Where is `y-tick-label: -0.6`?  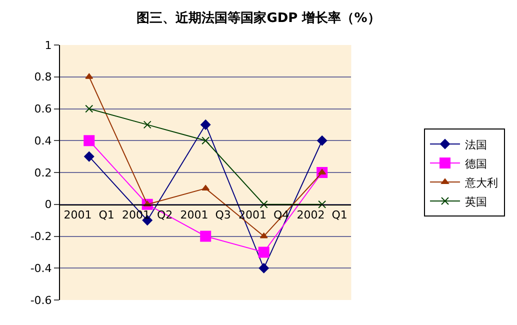 y-tick-label: -0.6 is located at coordinates (41, 300).